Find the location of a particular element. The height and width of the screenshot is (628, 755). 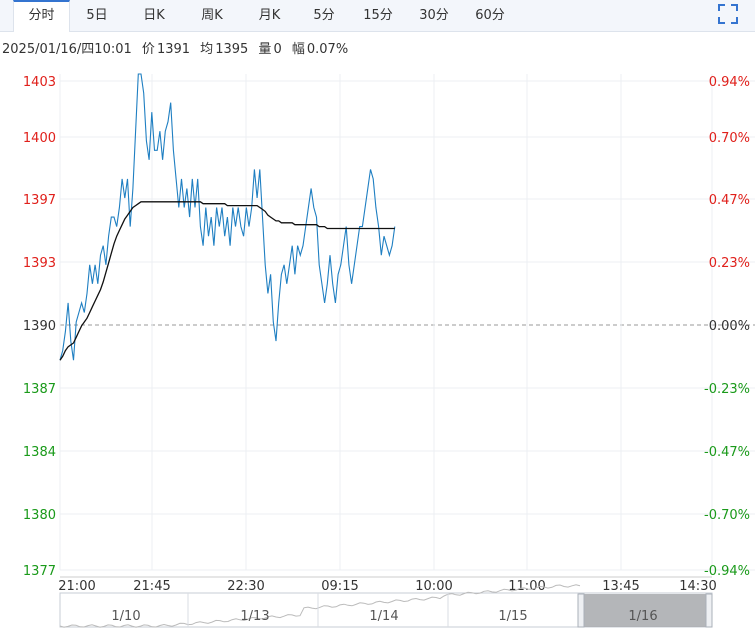

y-tick-label: 1384 is located at coordinates (39, 452).